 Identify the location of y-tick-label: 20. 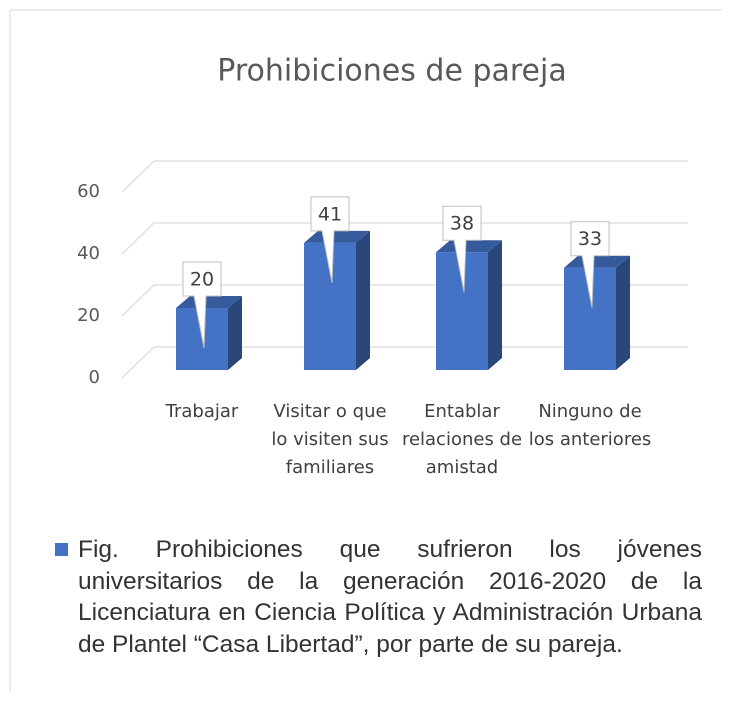
(88, 315).